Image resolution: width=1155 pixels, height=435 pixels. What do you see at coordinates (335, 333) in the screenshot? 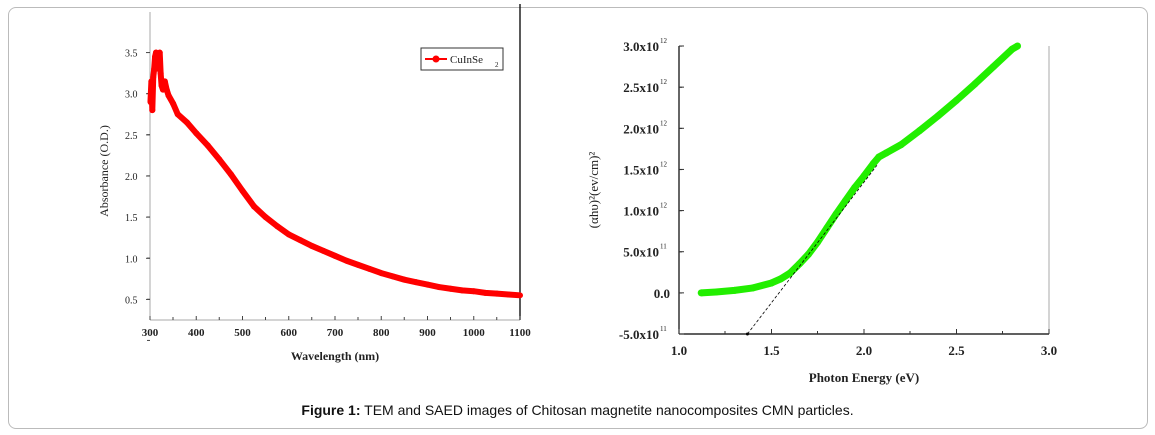
I see `x-tick-label: 700` at bounding box center [335, 333].